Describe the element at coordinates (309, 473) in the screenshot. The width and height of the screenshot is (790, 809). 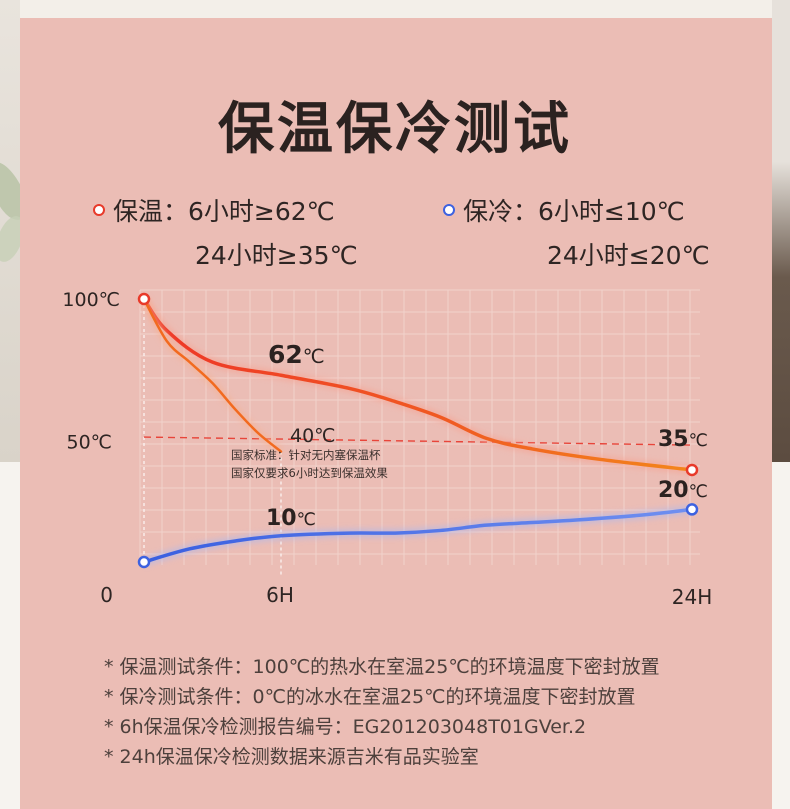
I see `reference-label: 国家仅要求6小时达到保温效果` at that location.